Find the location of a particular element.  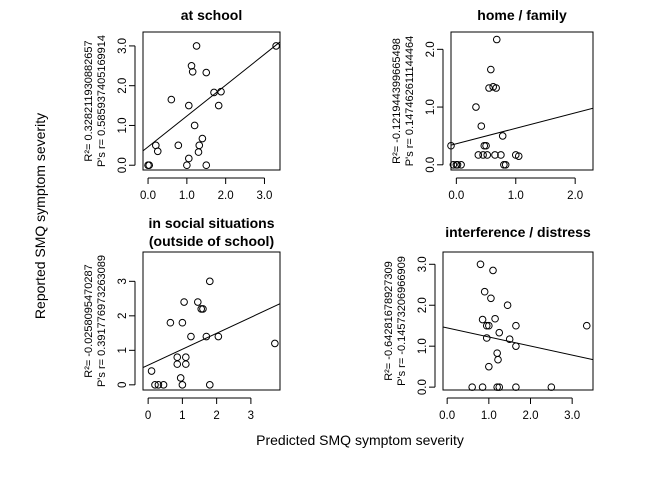

x-tick-label: 0 is located at coordinates (148, 416).